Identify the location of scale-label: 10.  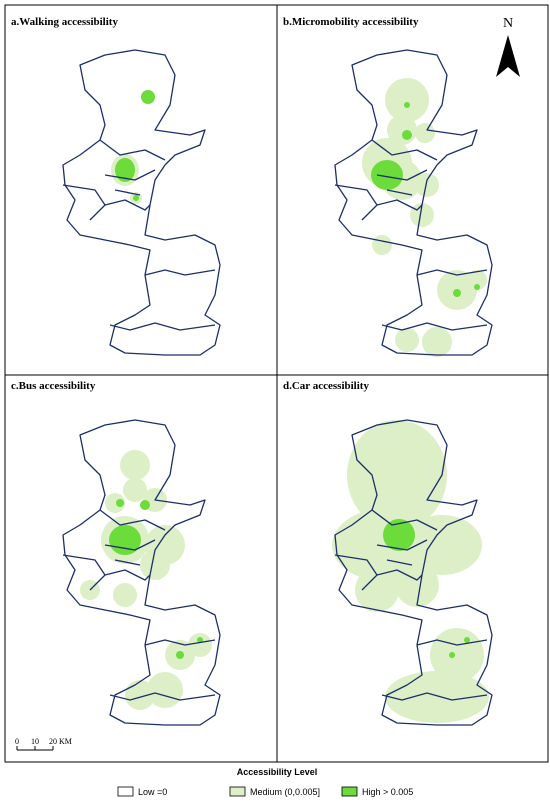
(35, 741).